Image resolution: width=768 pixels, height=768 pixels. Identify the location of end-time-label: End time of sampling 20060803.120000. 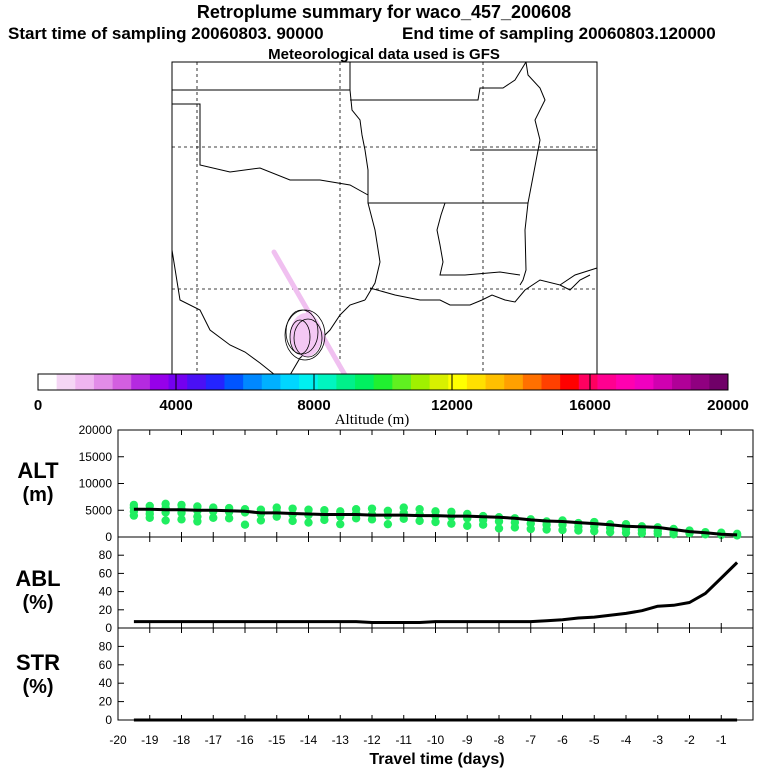
(559, 33).